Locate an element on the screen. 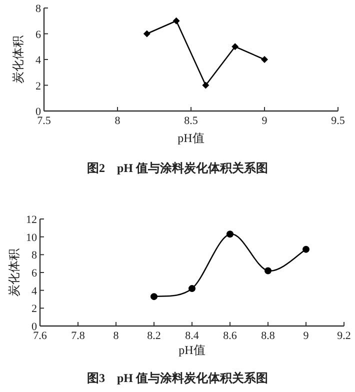 The height and width of the screenshot is (392, 355). x-tick-label: 8.8 is located at coordinates (268, 336).